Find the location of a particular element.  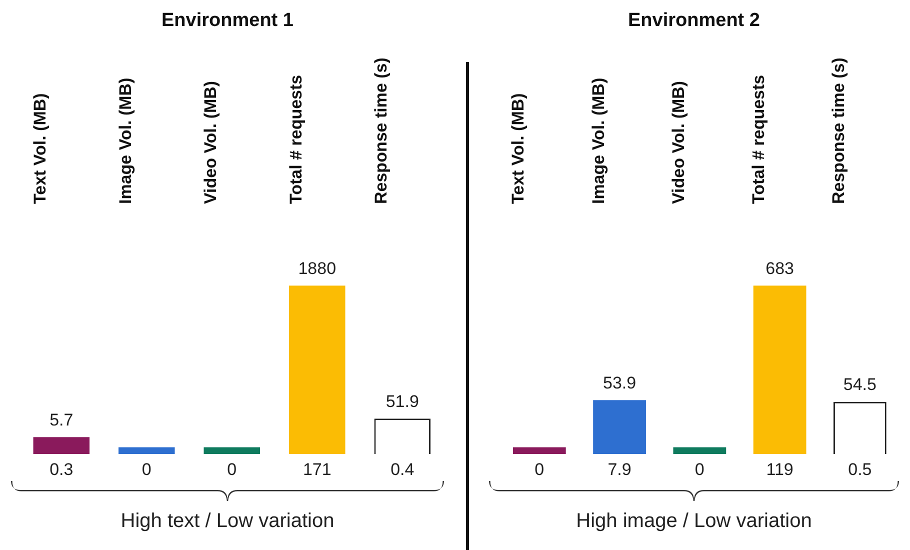

annotation: 1880 is located at coordinates (317, 268).